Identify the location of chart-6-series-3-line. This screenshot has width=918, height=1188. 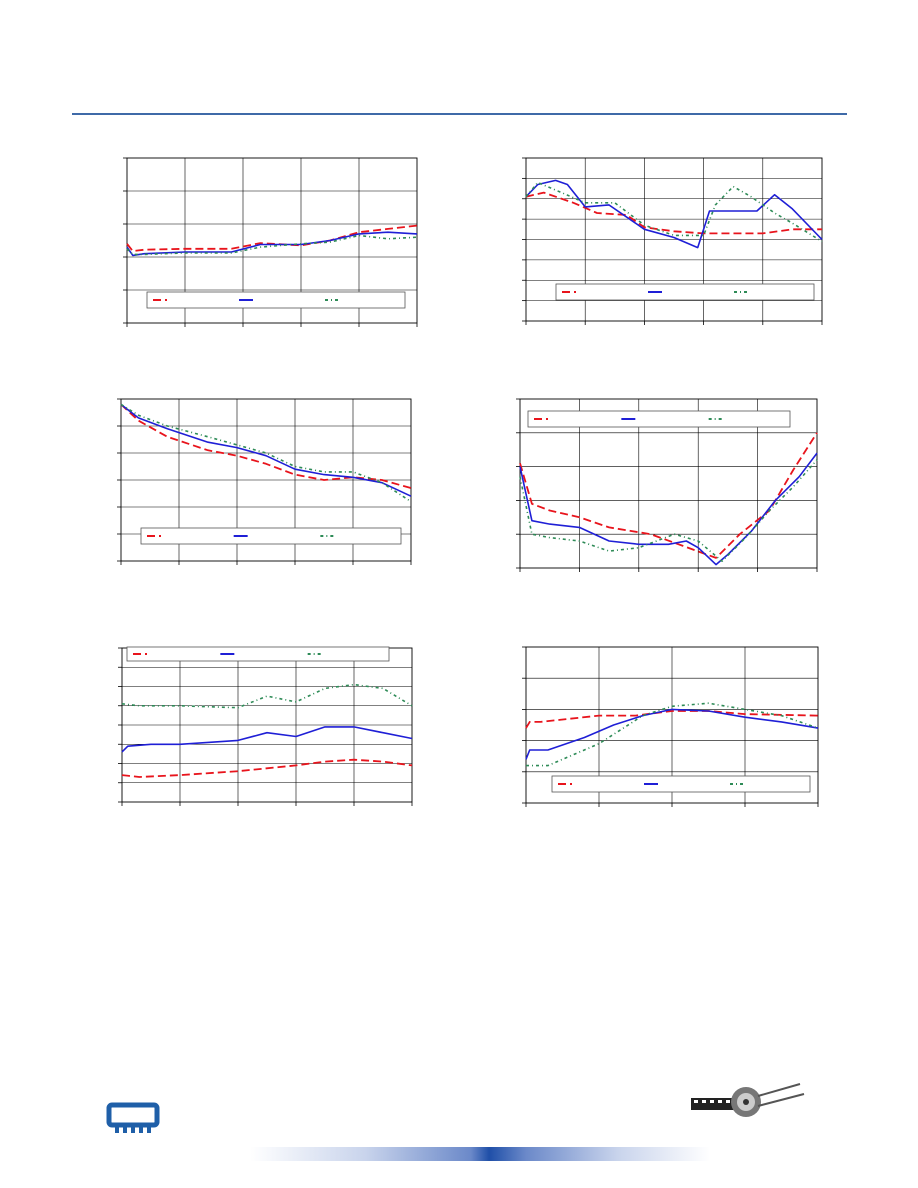
(672, 734).